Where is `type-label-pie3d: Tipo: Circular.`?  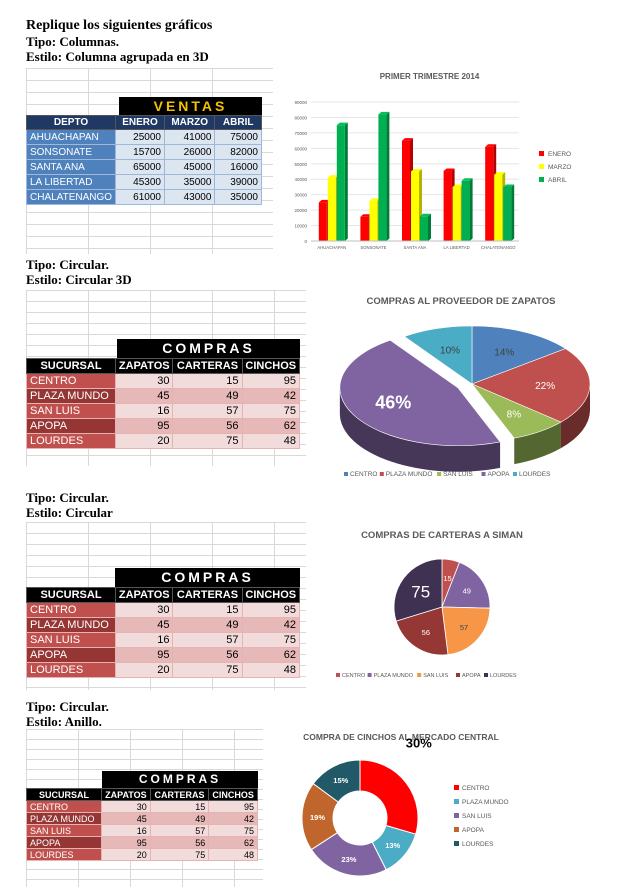 type-label-pie3d: Tipo: Circular. is located at coordinates (67, 264).